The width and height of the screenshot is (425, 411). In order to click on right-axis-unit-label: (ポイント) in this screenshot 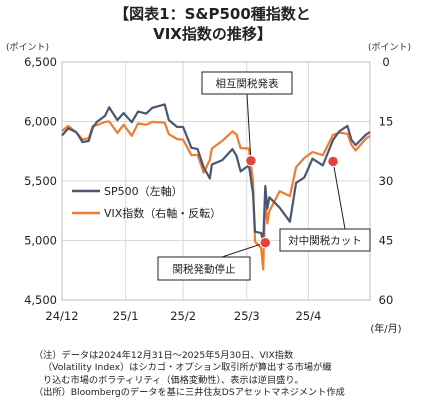, I will do `click(390, 48)`.